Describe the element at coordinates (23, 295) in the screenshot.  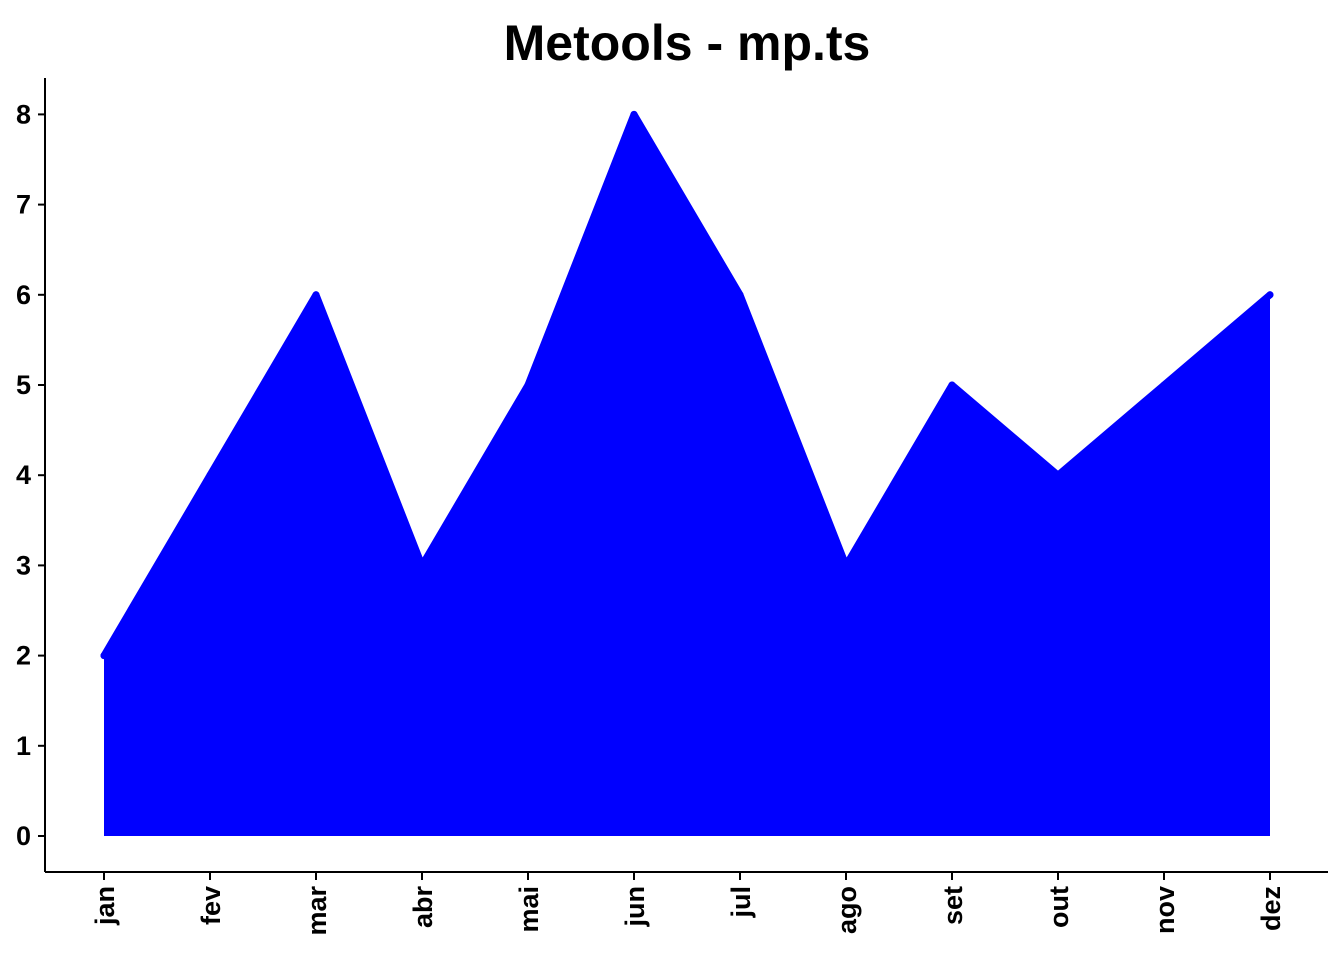
I see `y-tick-label-6: 6` at that location.